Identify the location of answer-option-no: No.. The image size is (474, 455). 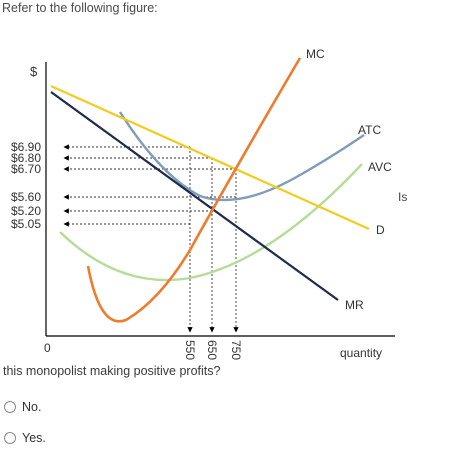
(22, 407).